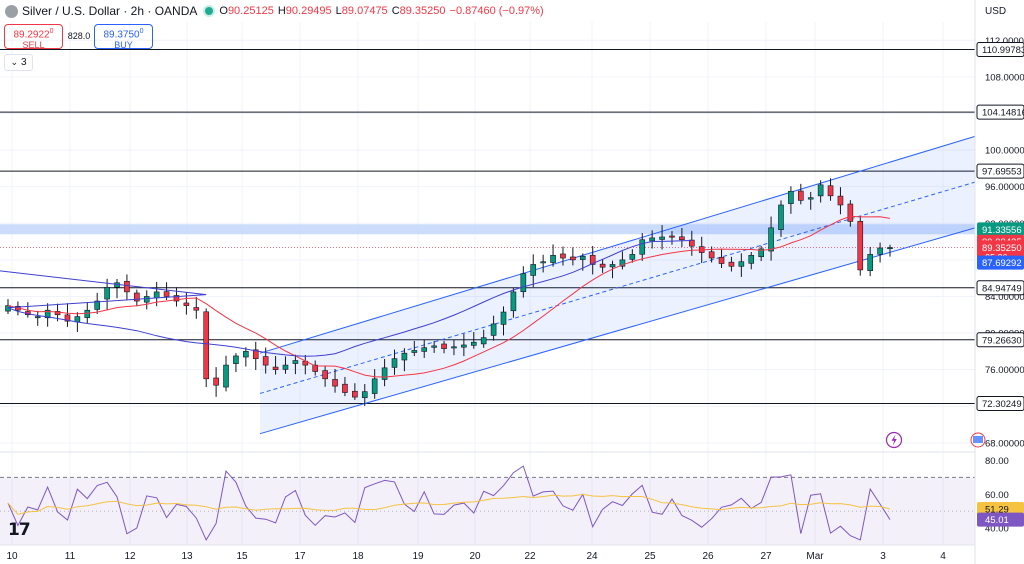 The width and height of the screenshot is (1024, 564). I want to click on time-tick-label: 22, so click(530, 556).